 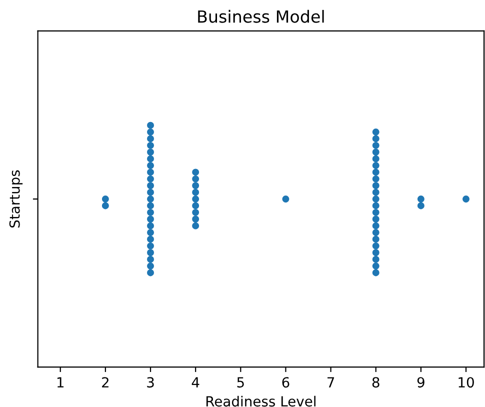 What do you see at coordinates (331, 382) in the screenshot?
I see `x-tick-label: 7` at bounding box center [331, 382].